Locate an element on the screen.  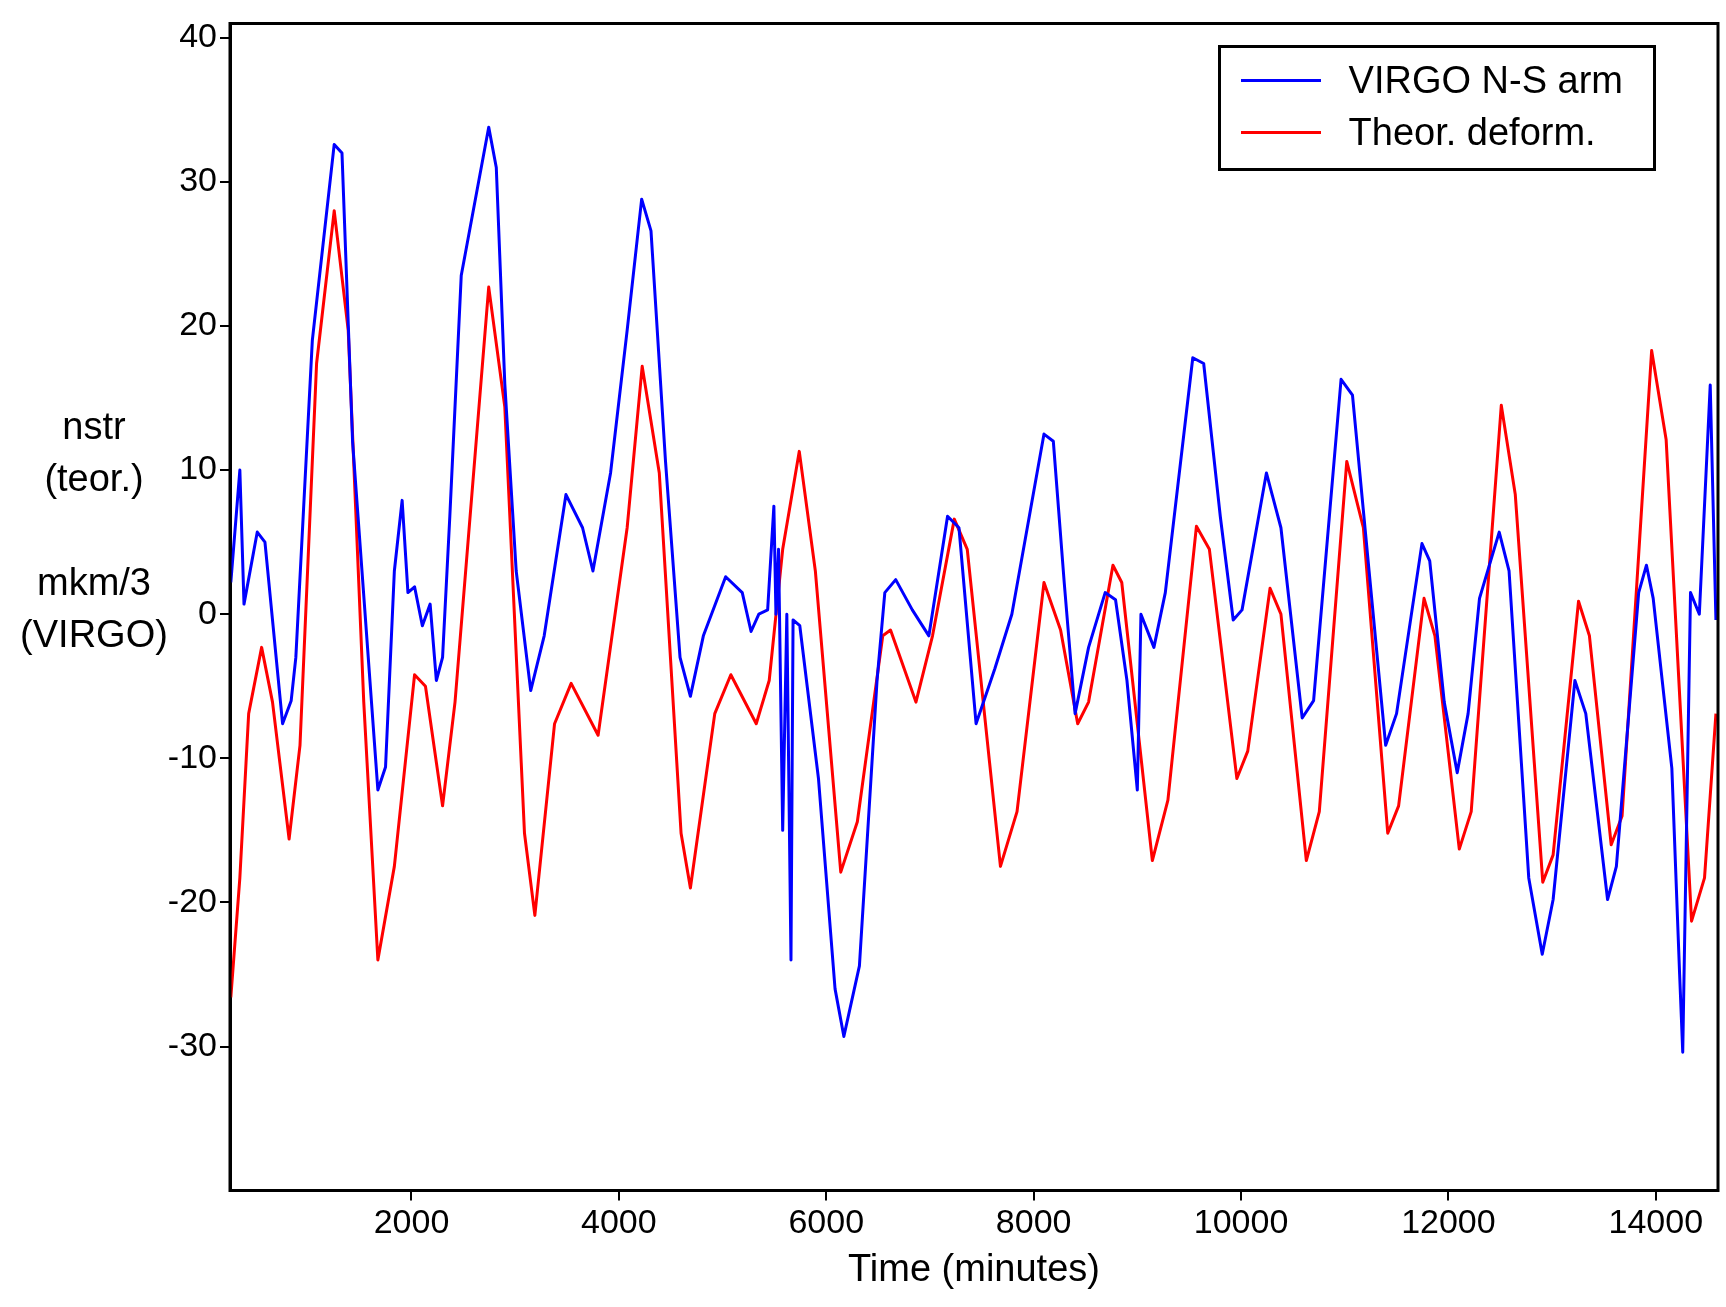
y-tick-label: 30 is located at coordinates (198, 179).